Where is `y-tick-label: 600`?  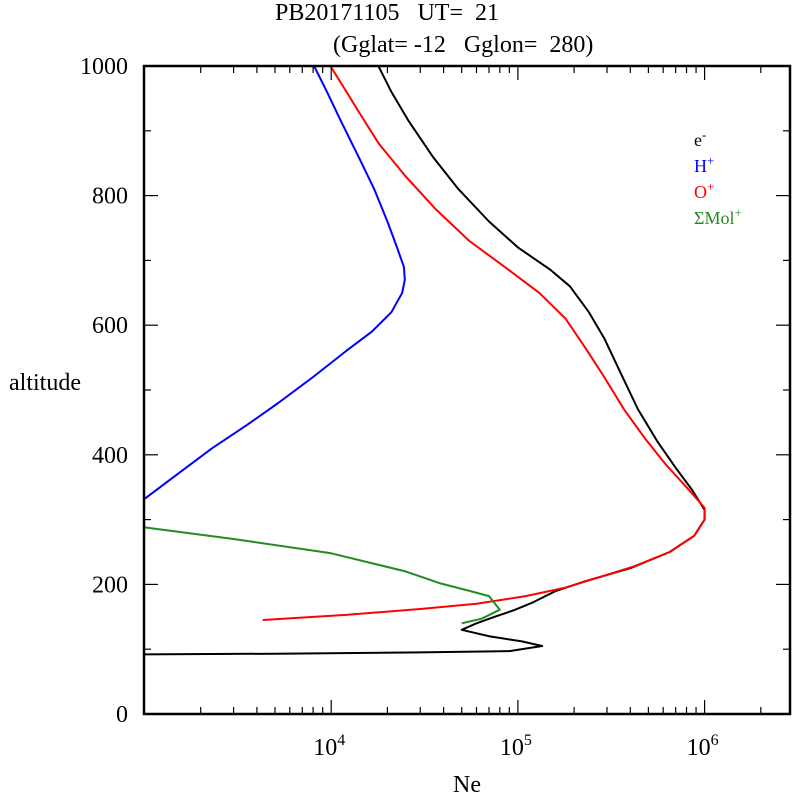 y-tick-label: 600 is located at coordinates (110, 326).